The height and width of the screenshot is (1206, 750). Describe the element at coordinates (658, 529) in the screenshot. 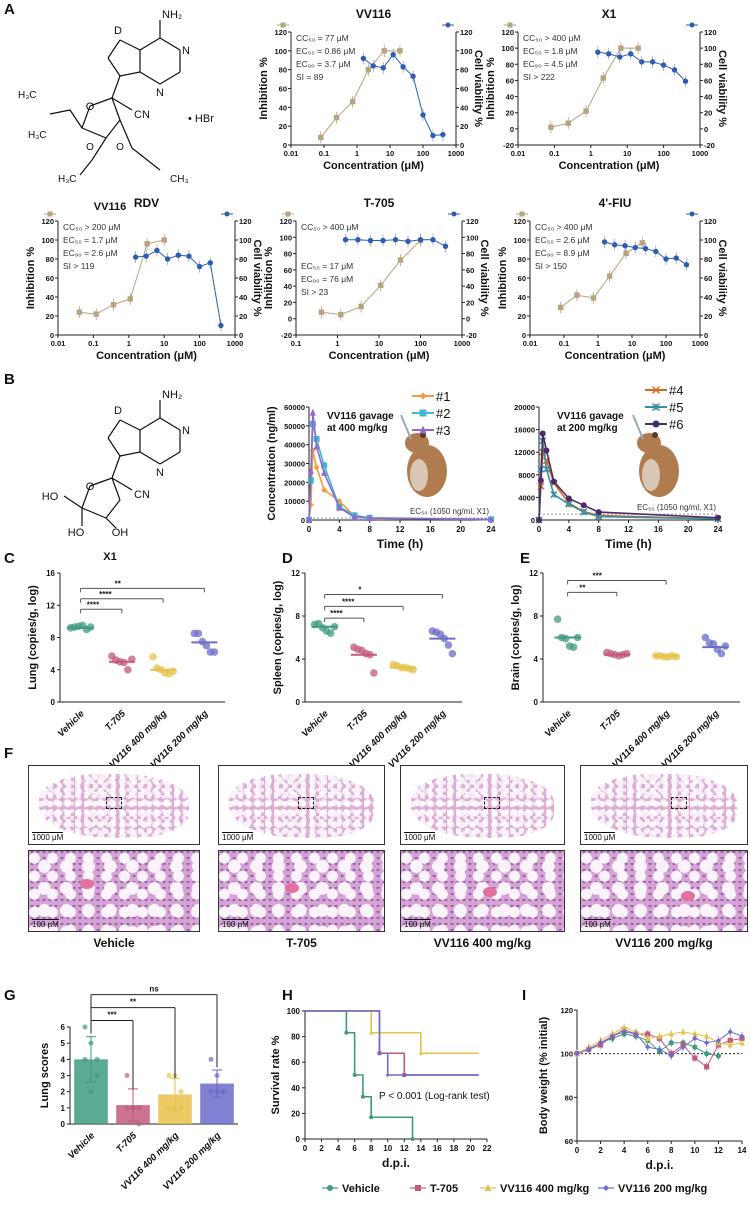

I see `x-tick-label: 16` at that location.